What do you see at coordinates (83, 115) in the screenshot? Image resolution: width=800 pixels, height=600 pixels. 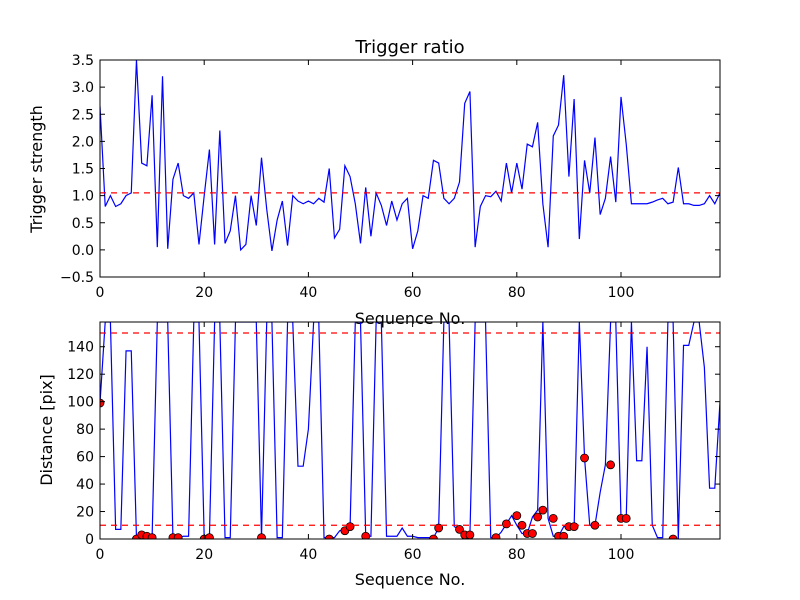 I see `y-tick-label: 2.5` at bounding box center [83, 115].